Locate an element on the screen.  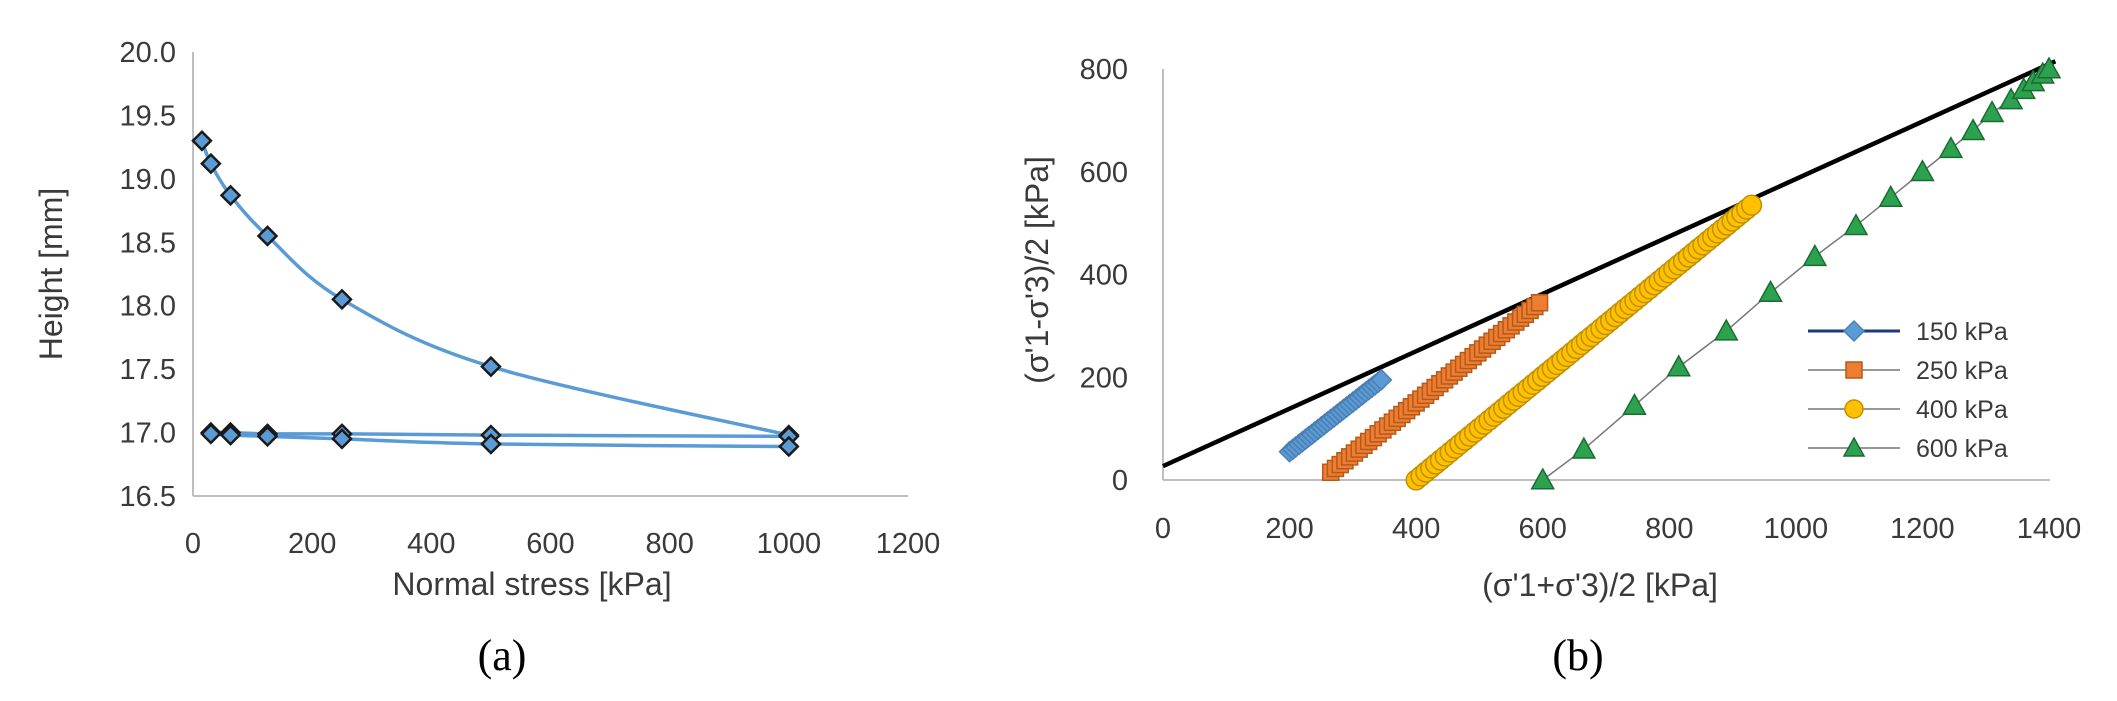
panel-b-y-axis-title: (σ'1-σ'3)/2 [kPa] is located at coordinates (1037, 270).